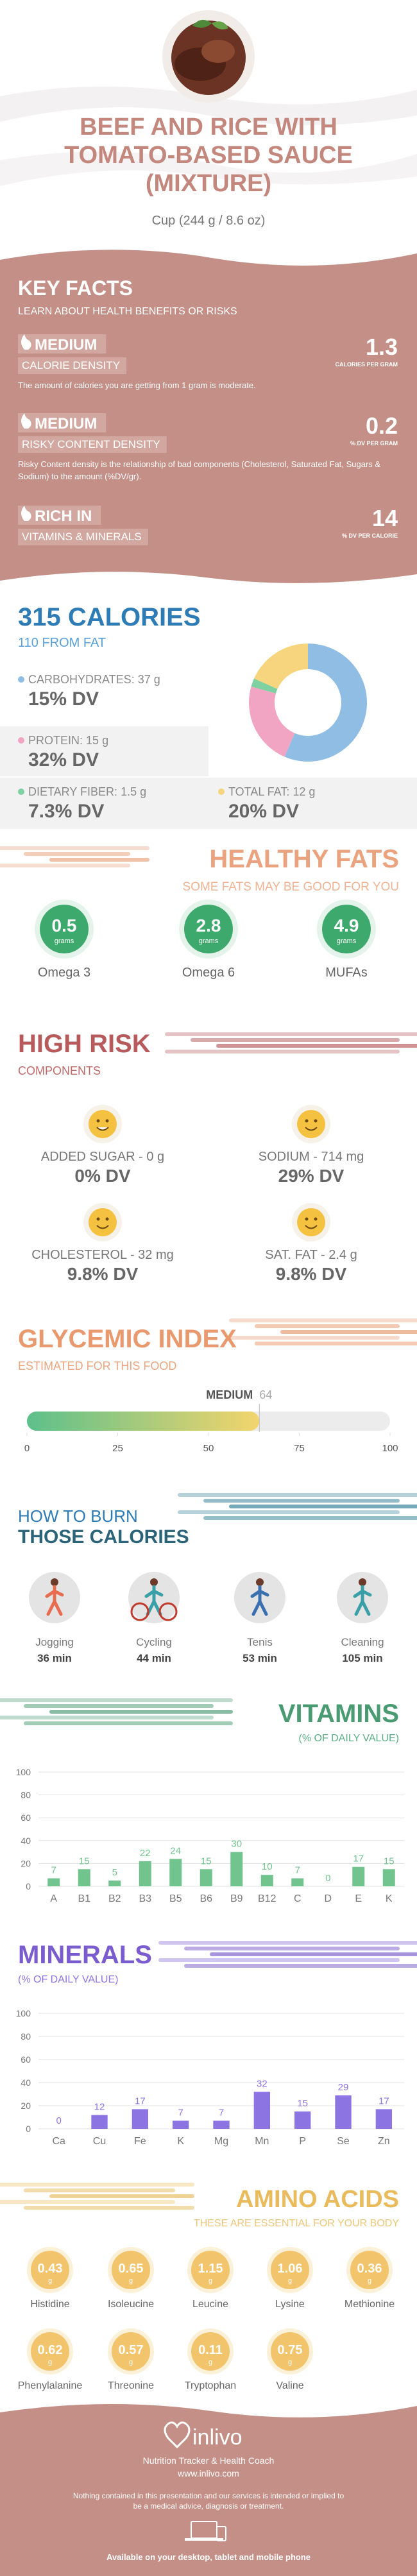  I want to click on nutrient-label: DIETARY FIBER: 1.5 g, so click(87, 791).